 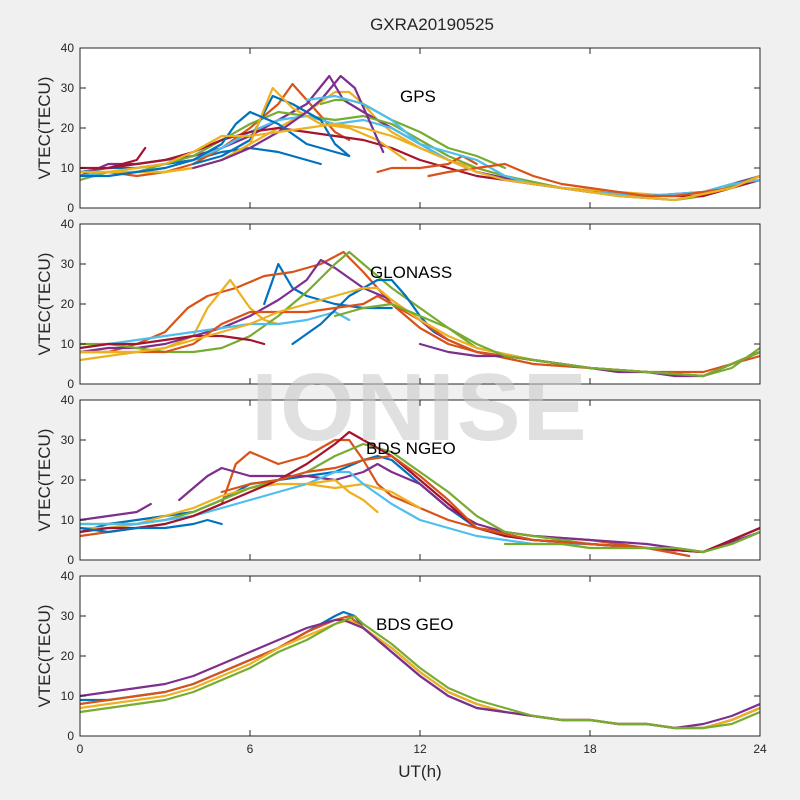 What do you see at coordinates (250, 749) in the screenshot?
I see `x-tick-label: 6` at bounding box center [250, 749].